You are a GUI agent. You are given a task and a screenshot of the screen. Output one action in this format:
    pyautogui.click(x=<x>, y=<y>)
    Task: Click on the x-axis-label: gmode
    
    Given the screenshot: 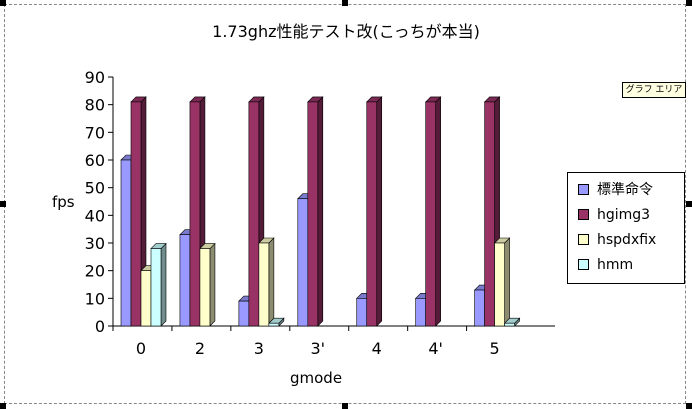 What is the action you would take?
    pyautogui.click(x=316, y=378)
    